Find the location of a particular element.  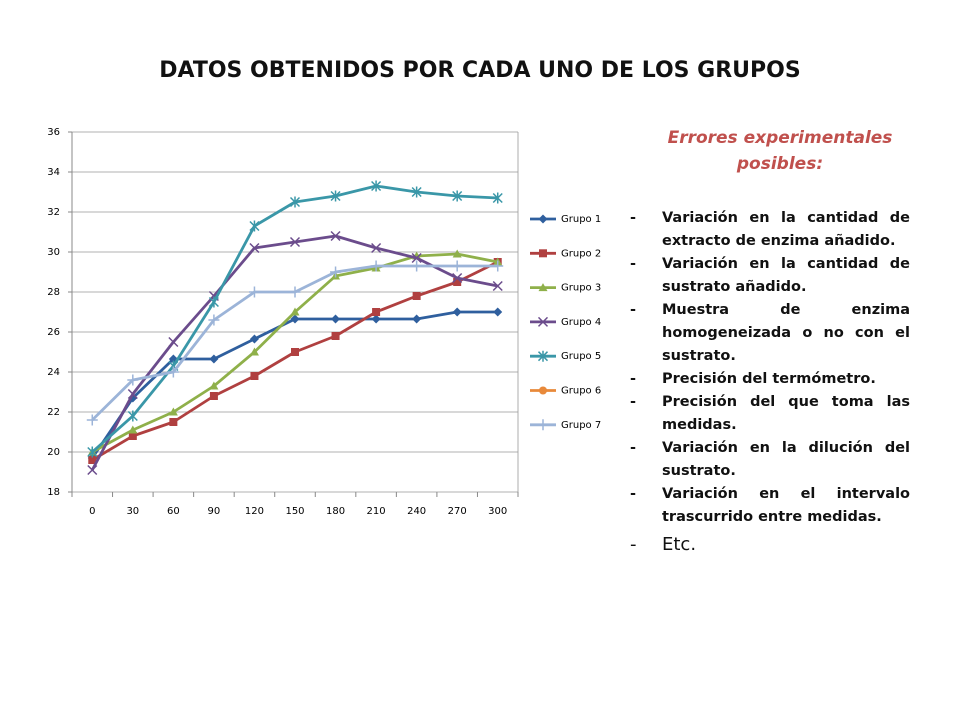

legend-label: Grupo 2 is located at coordinates (581, 253).